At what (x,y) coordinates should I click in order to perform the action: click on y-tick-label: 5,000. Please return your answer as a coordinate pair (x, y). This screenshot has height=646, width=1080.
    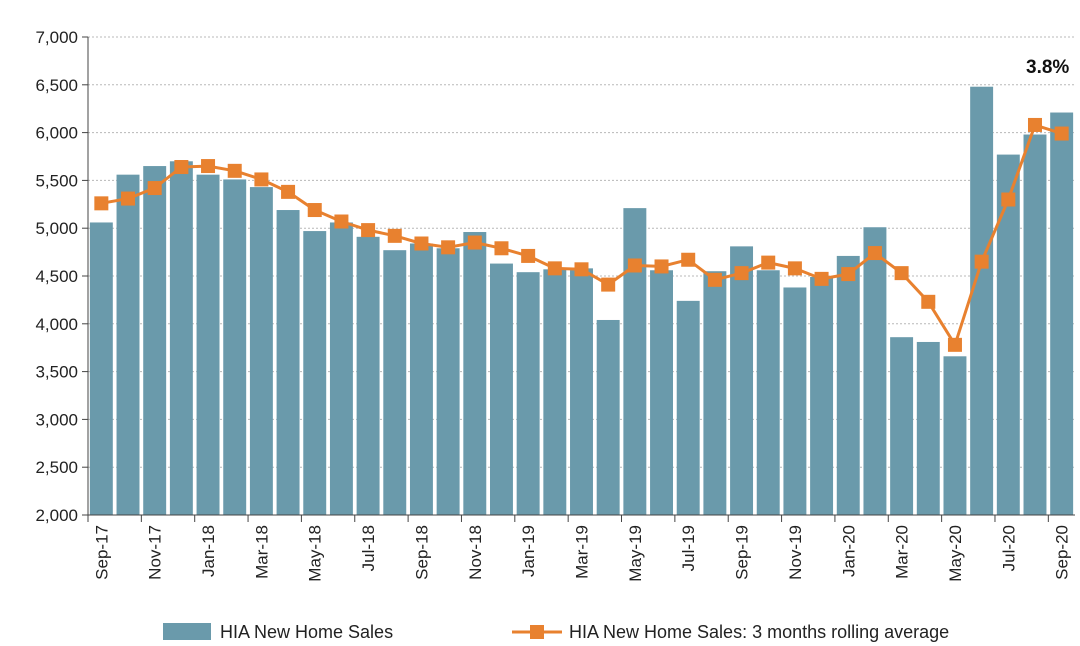
    Looking at the image, I should click on (56, 228).